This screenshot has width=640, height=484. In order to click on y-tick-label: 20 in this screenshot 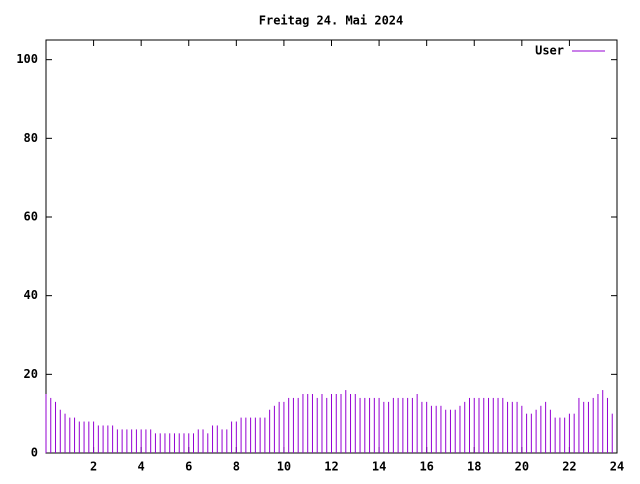, I will do `click(31, 374)`.